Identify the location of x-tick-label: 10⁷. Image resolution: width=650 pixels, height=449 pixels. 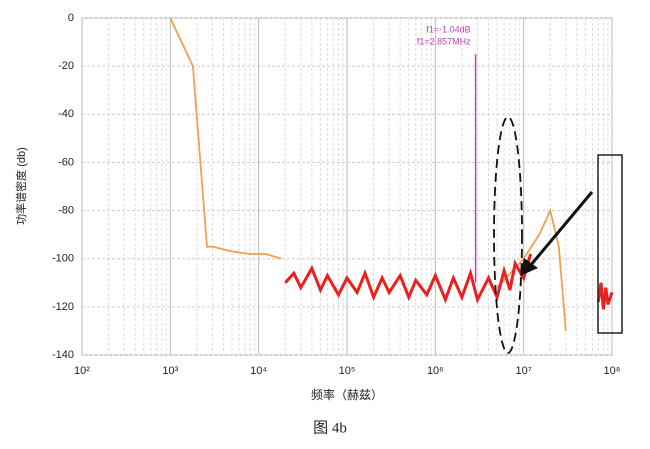
(524, 371).